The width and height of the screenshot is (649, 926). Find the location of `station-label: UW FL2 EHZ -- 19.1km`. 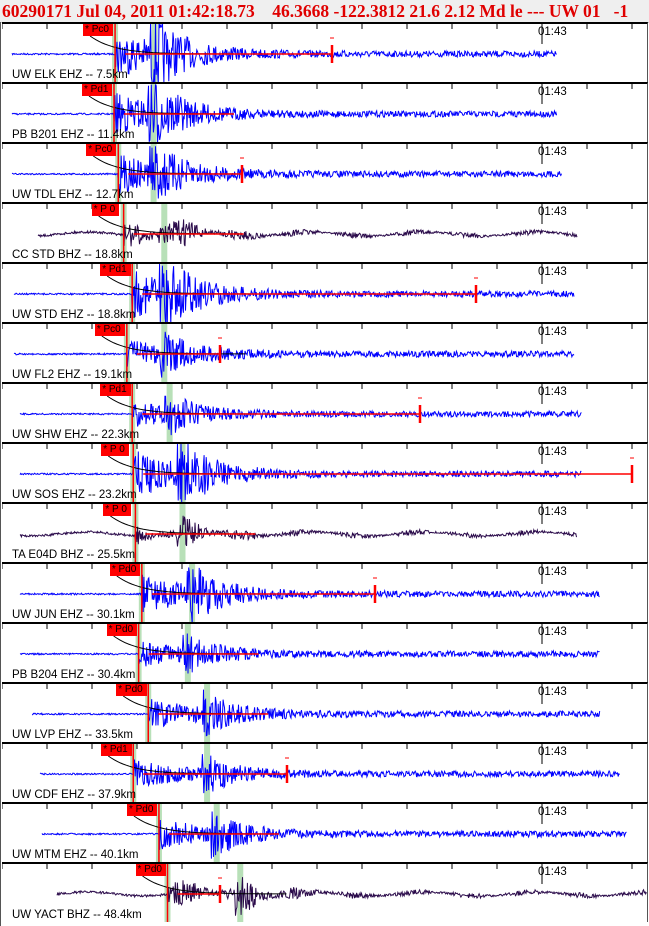

station-label: UW FL2 EHZ -- 19.1km is located at coordinates (72, 375).